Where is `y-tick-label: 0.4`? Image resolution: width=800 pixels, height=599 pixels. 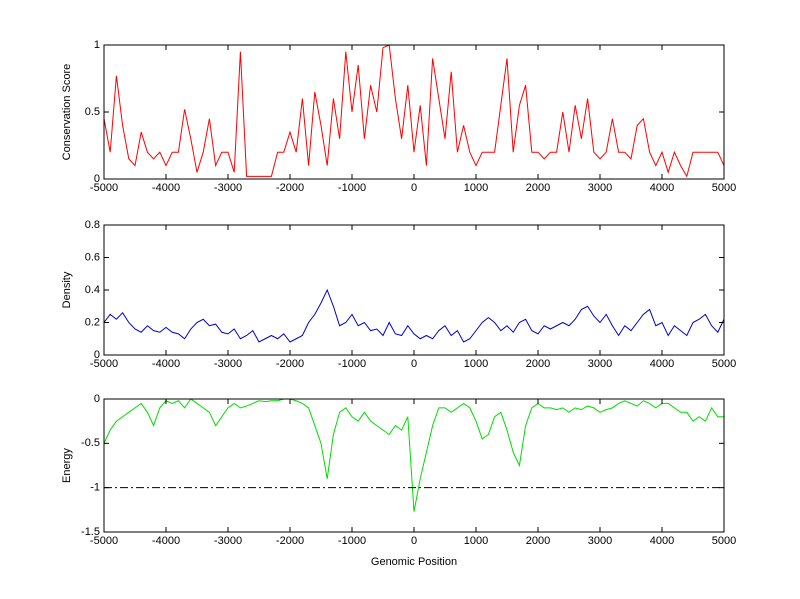 y-tick-label: 0.4 is located at coordinates (92, 290).